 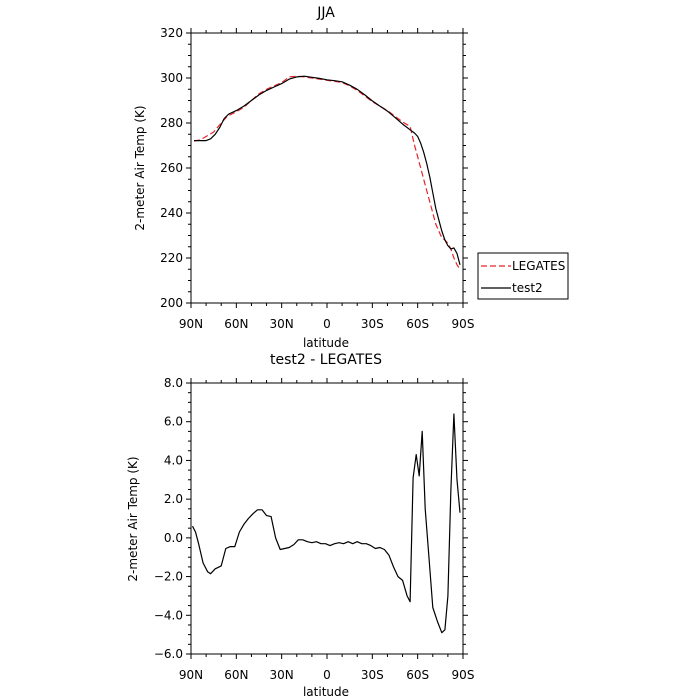 I want to click on legend-label-legates: LEGATES, so click(x=538, y=266).